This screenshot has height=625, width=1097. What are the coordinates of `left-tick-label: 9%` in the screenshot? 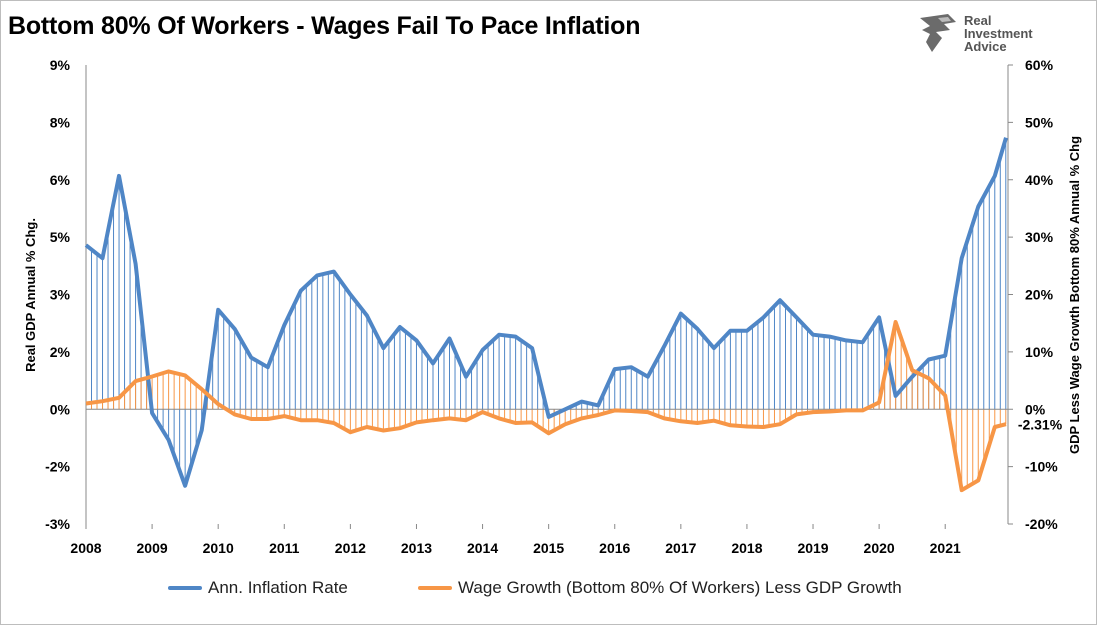 It's located at (60, 65).